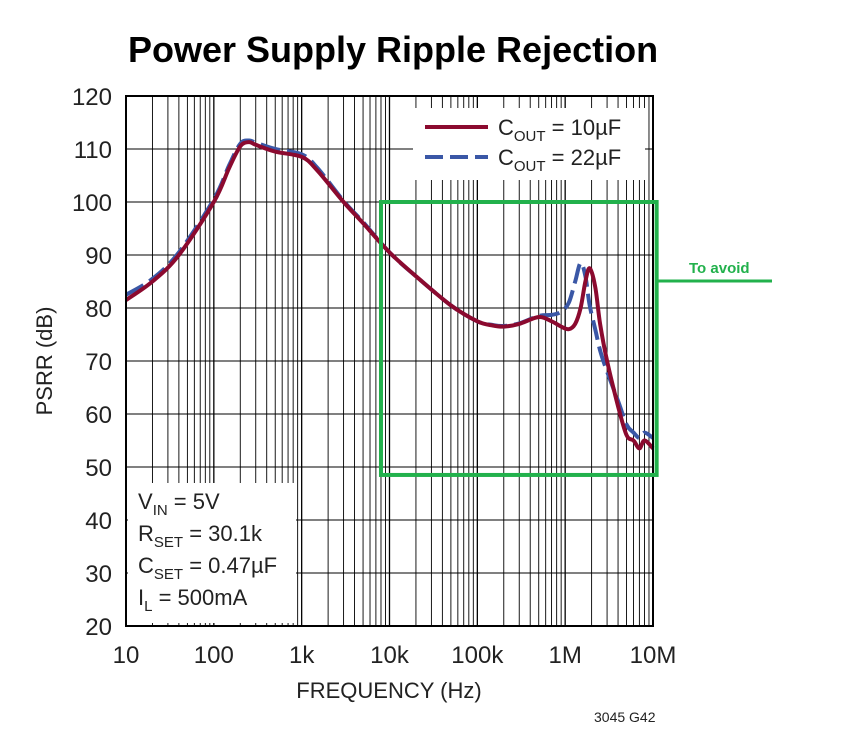 This screenshot has width=859, height=747. What do you see at coordinates (98, 256) in the screenshot?
I see `y-tick-label: 90` at bounding box center [98, 256].